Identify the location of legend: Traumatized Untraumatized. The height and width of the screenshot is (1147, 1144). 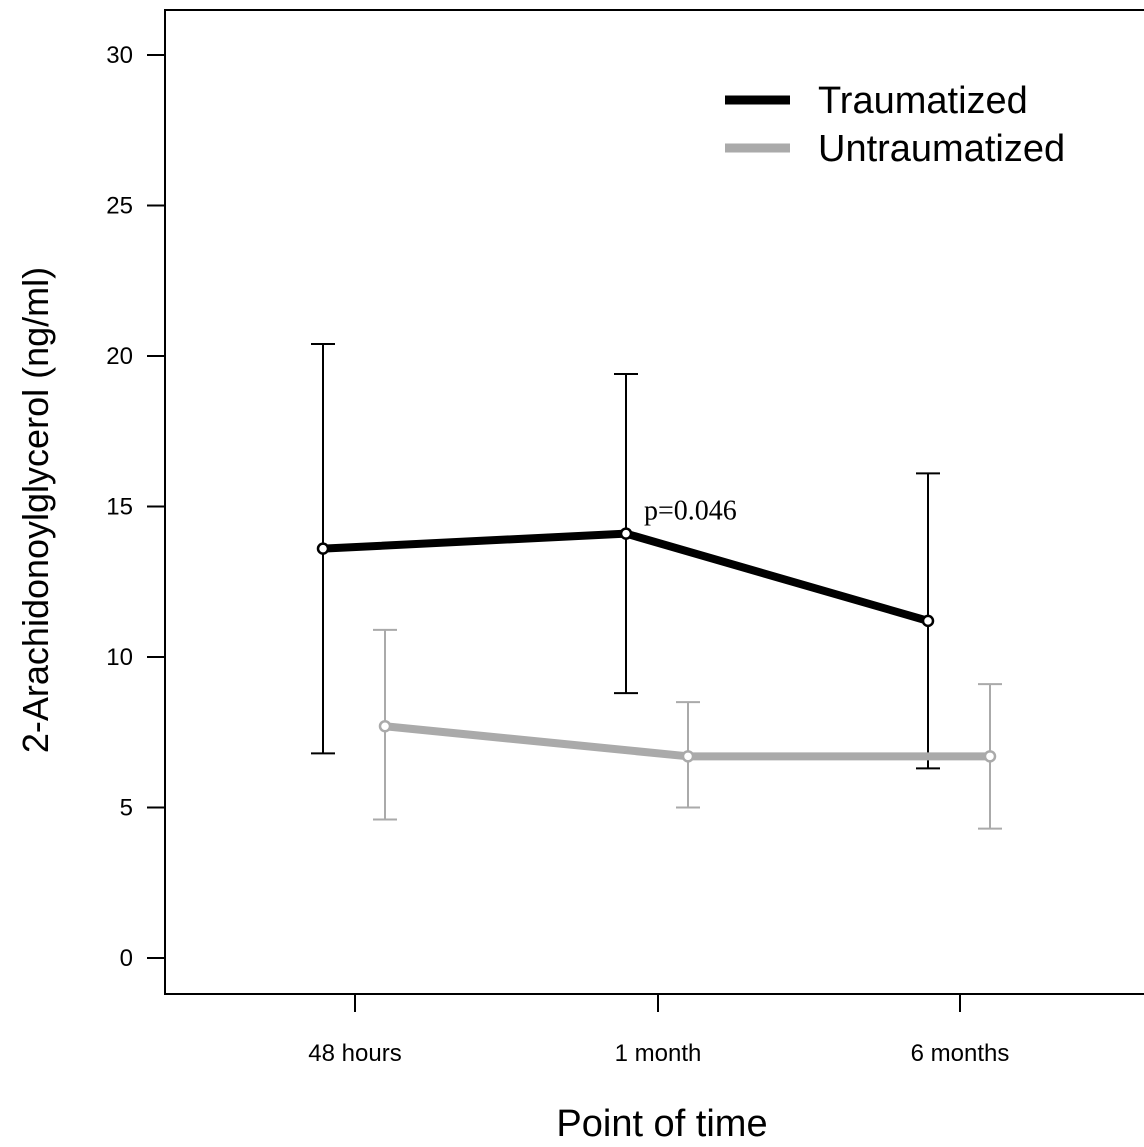
(895, 125).